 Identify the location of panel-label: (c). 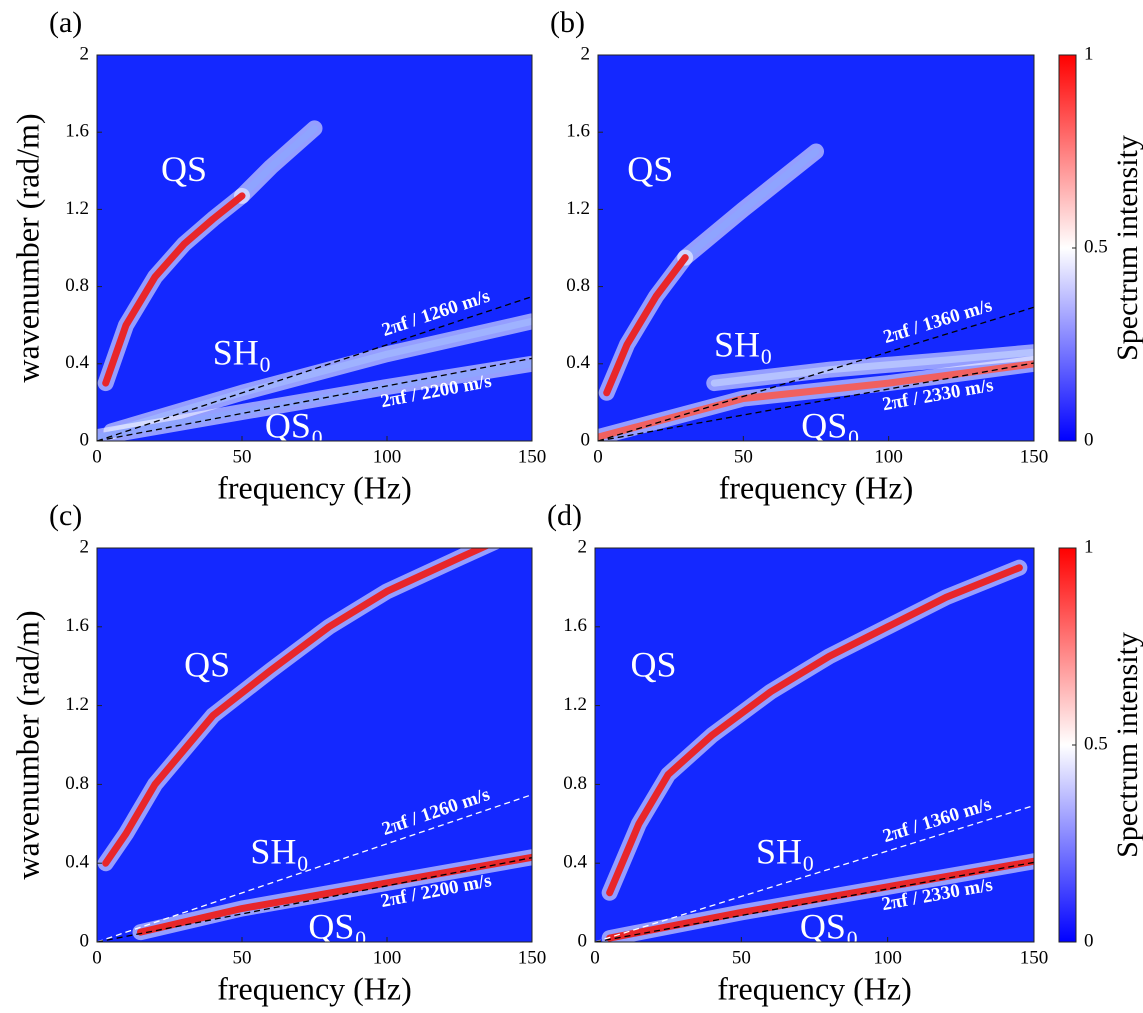
(65, 515).